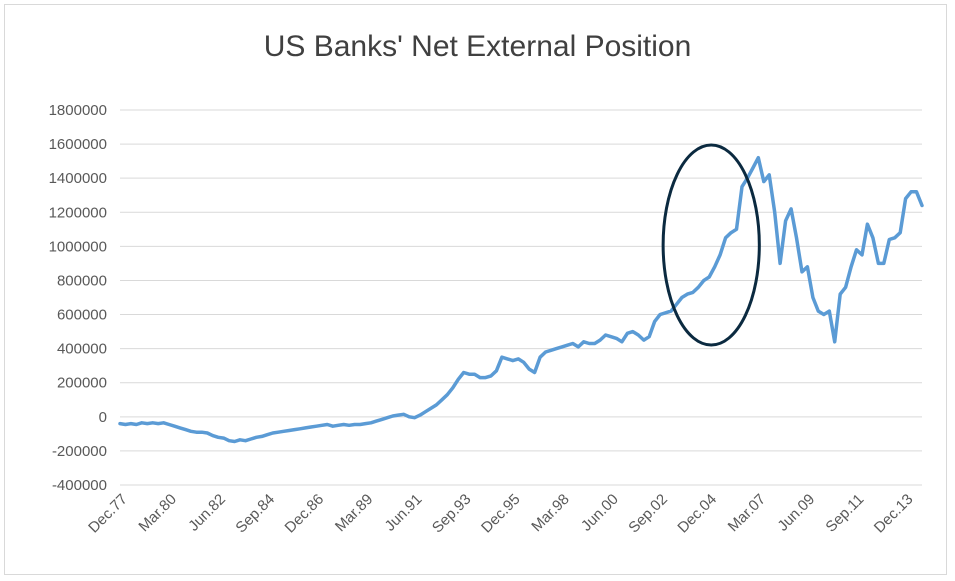 This screenshot has height=581, width=955. I want to click on x-tick-label: Mar.80, so click(157, 513).